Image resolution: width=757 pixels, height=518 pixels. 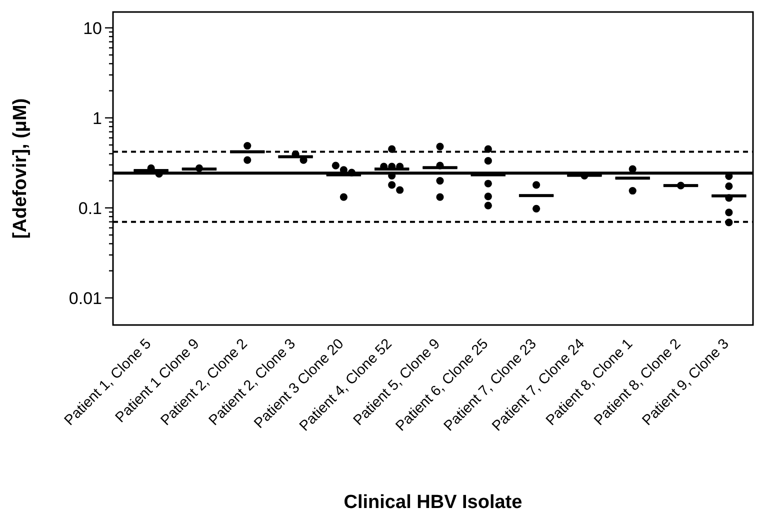 I want to click on x-axis-title: Clinical HBV Isolate, so click(x=433, y=502).